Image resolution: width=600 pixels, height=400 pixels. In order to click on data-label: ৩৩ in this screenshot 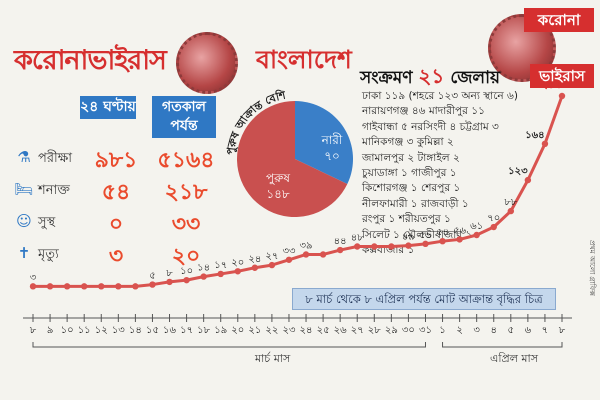, I will do `click(289, 251)`.